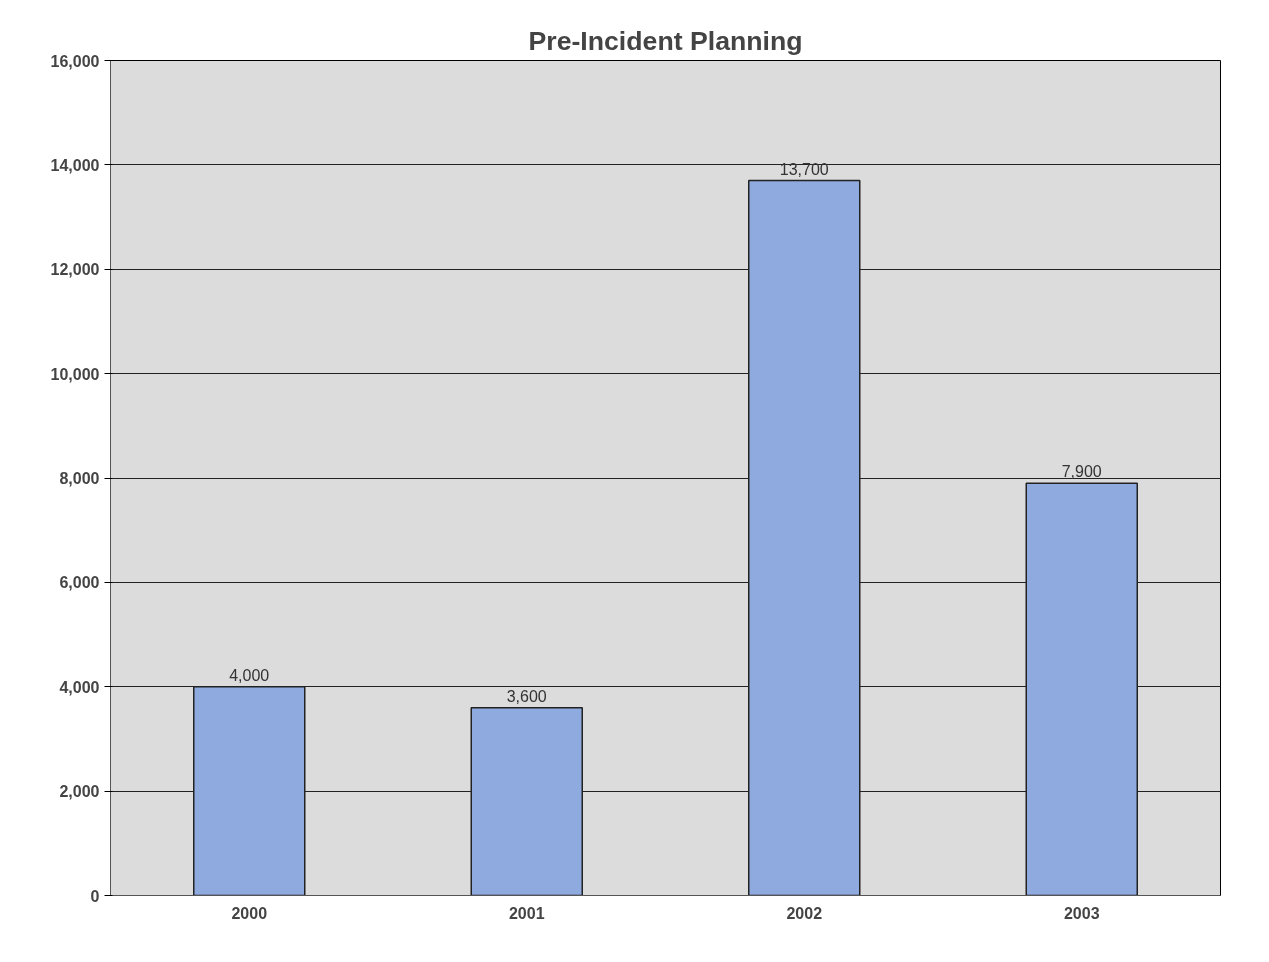 The height and width of the screenshot is (962, 1269). I want to click on y-tick-label: 10,000, so click(75, 374).